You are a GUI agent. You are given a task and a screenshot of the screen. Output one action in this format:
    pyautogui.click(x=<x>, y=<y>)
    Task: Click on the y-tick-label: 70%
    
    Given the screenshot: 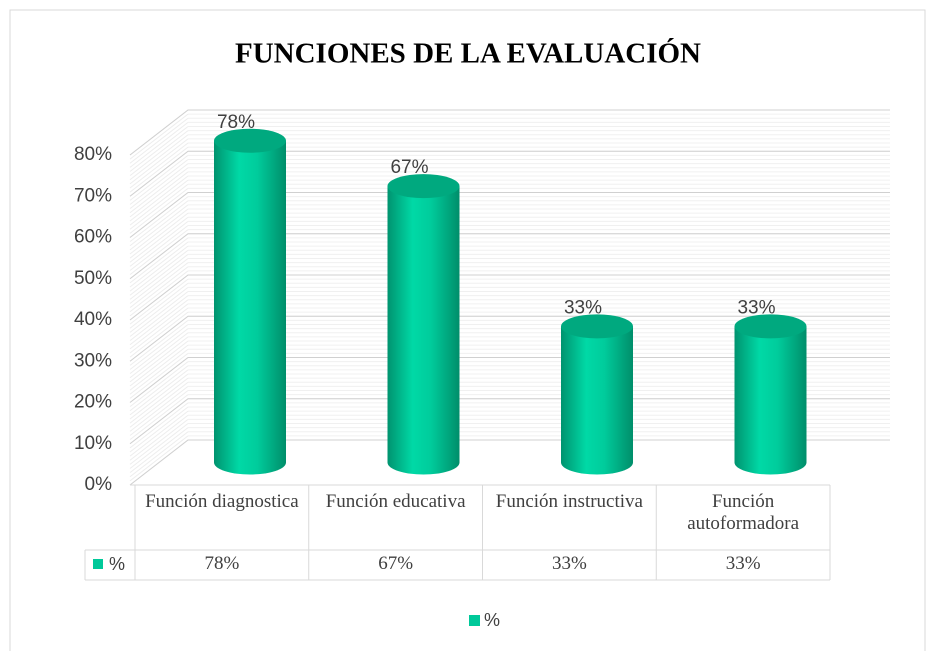 What is the action you would take?
    pyautogui.click(x=93, y=195)
    